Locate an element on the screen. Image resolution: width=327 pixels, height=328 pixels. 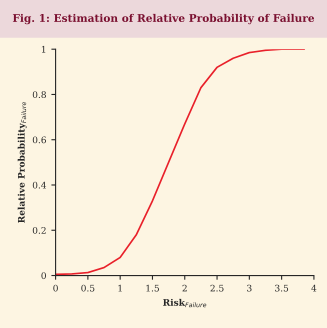
y-tick-label: 1 is located at coordinates (44, 49).